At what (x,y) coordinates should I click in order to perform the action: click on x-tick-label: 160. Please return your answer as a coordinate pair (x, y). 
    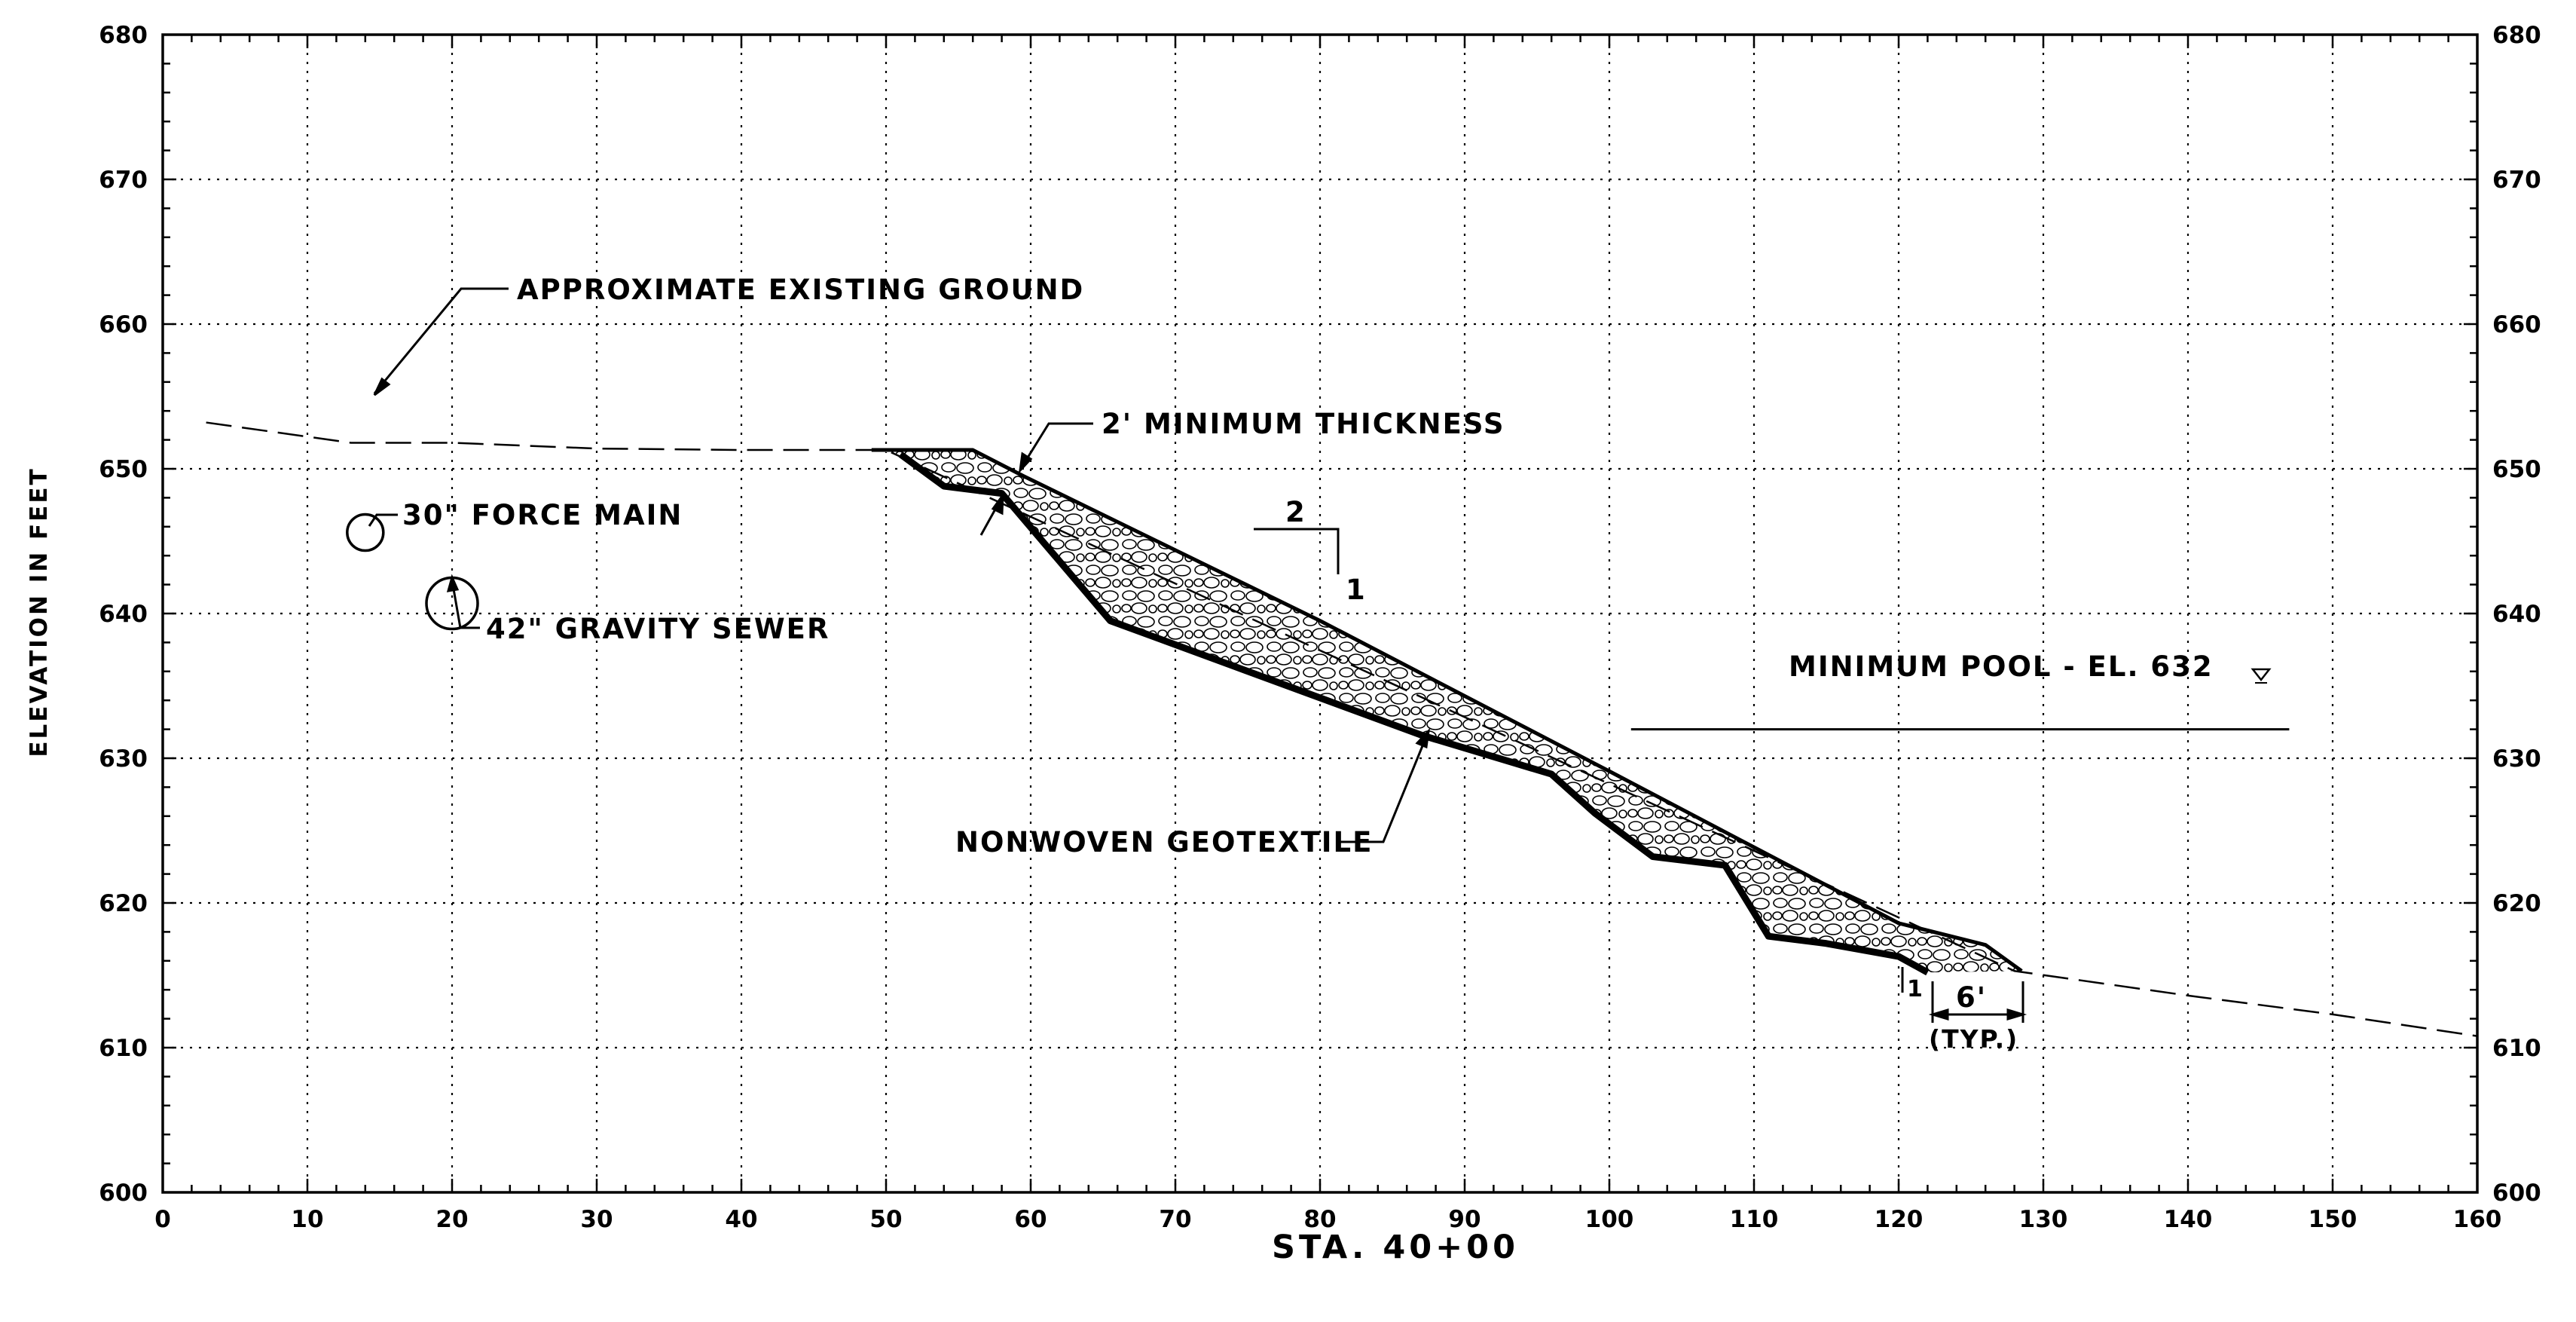
    Looking at the image, I should click on (2477, 1219).